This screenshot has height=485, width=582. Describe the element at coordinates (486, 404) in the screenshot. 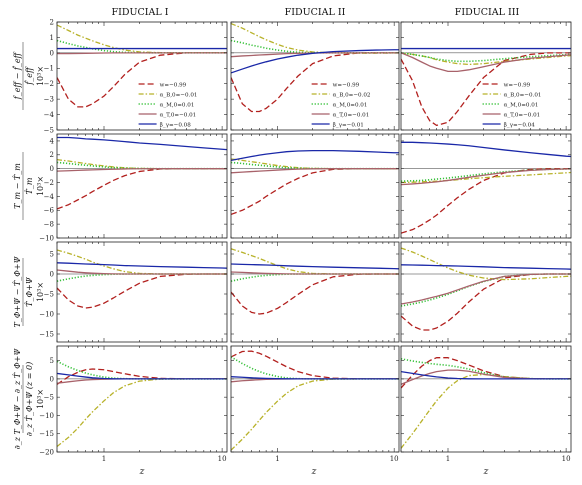

I see `panel-r4-c3: 1 10` at that location.